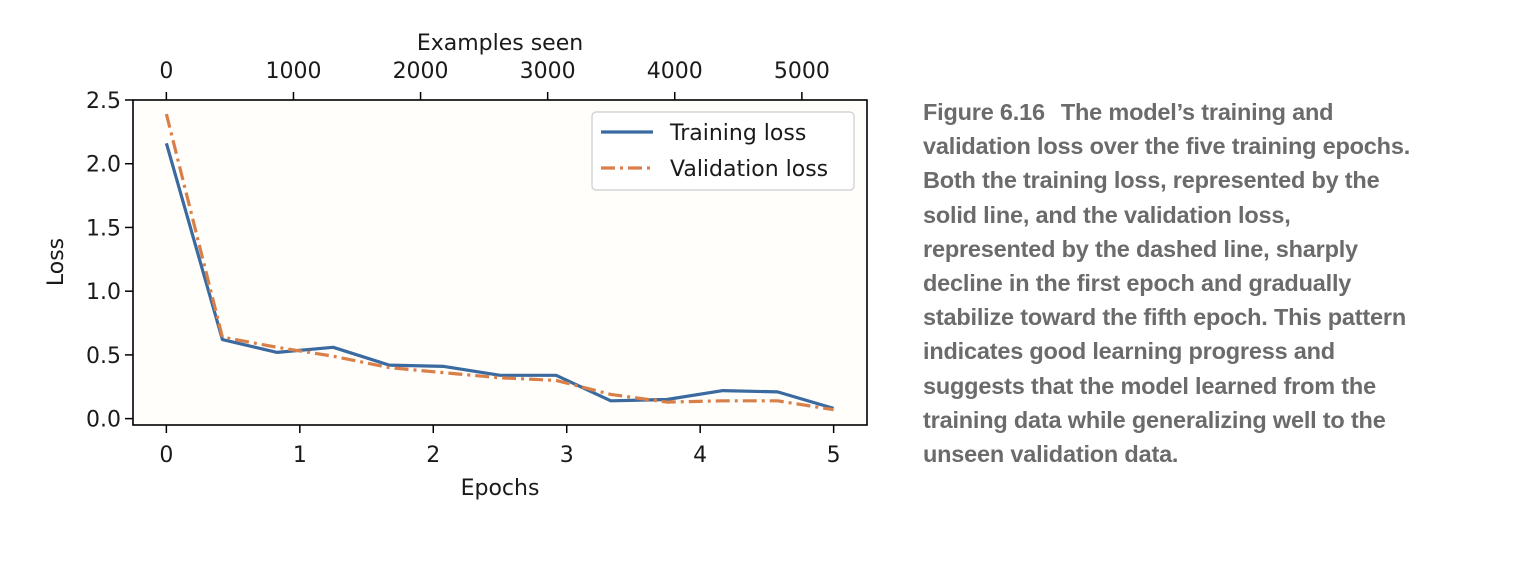 The height and width of the screenshot is (574, 1532). I want to click on legend: Training loss Validation loss, so click(723, 151).